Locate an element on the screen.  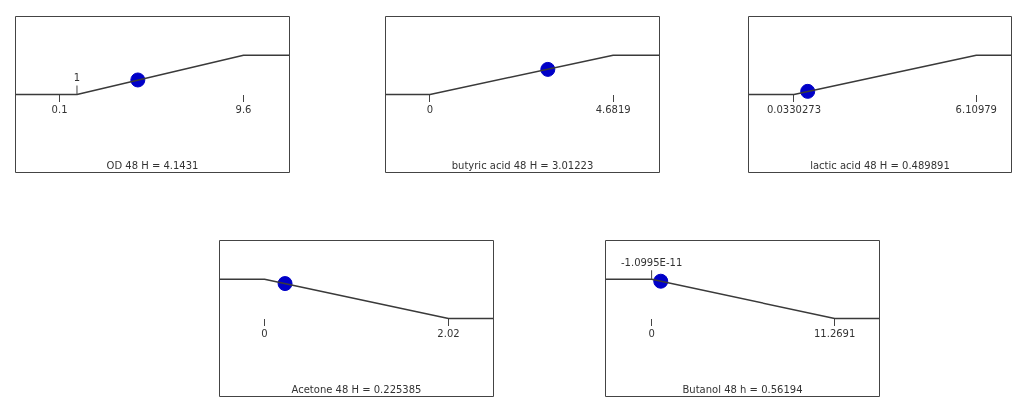
x-axis-title: Acetone 48 H = 0.225385 is located at coordinates (356, 389).